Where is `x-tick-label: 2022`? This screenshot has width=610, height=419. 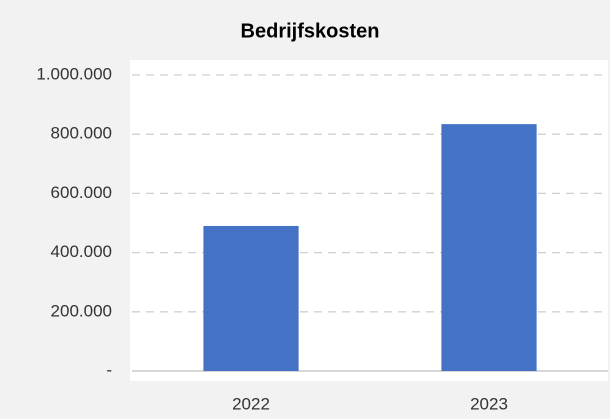 x-tick-label: 2022 is located at coordinates (251, 403).